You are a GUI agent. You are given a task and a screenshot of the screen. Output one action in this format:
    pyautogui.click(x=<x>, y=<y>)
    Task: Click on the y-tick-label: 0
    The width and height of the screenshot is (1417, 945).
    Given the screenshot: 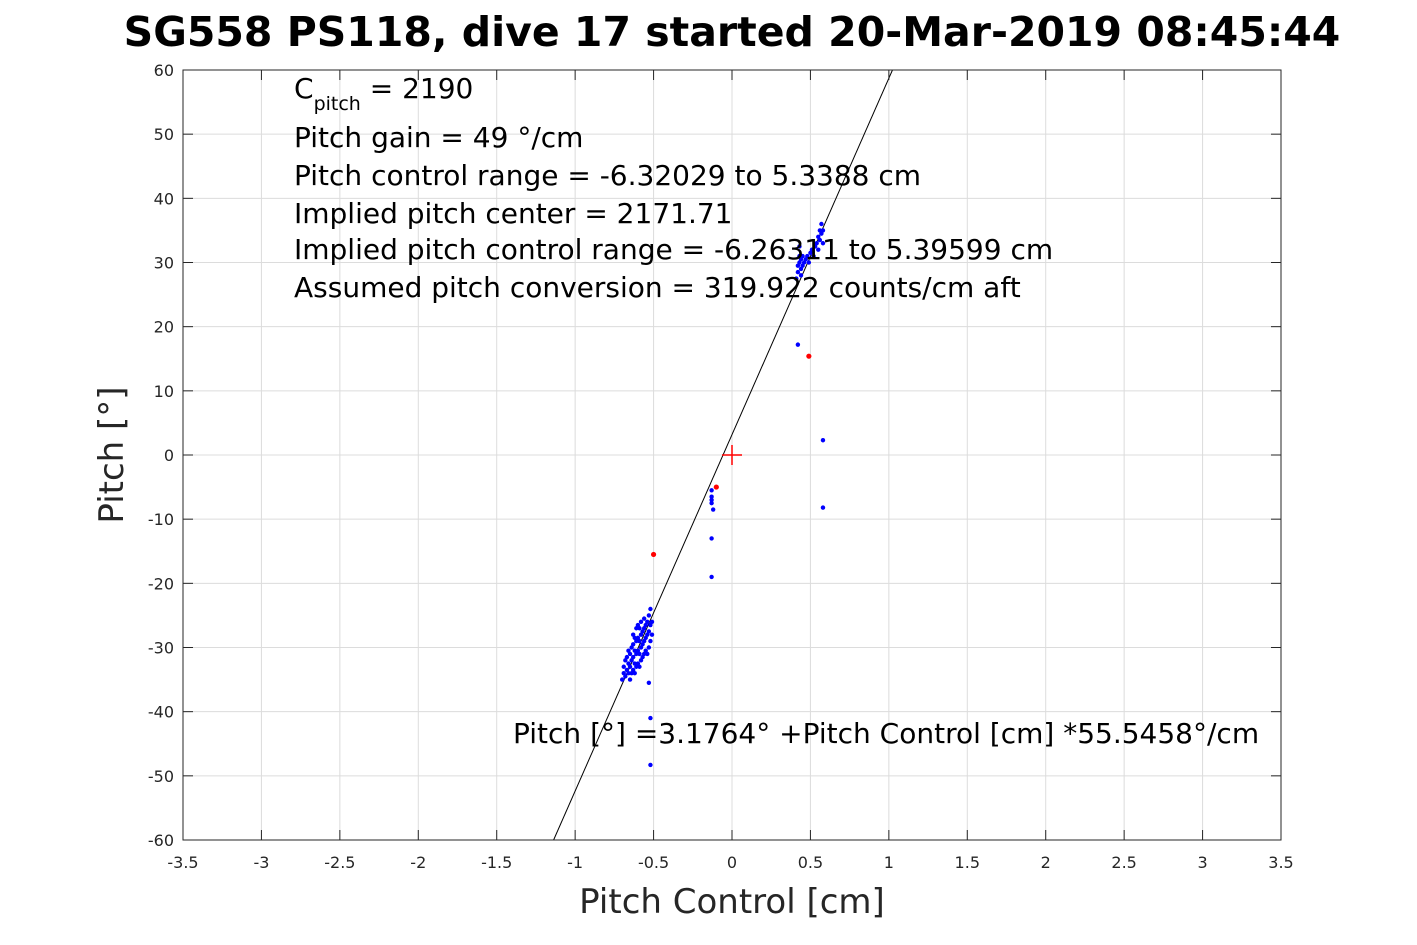 What is the action you would take?
    pyautogui.click(x=169, y=455)
    